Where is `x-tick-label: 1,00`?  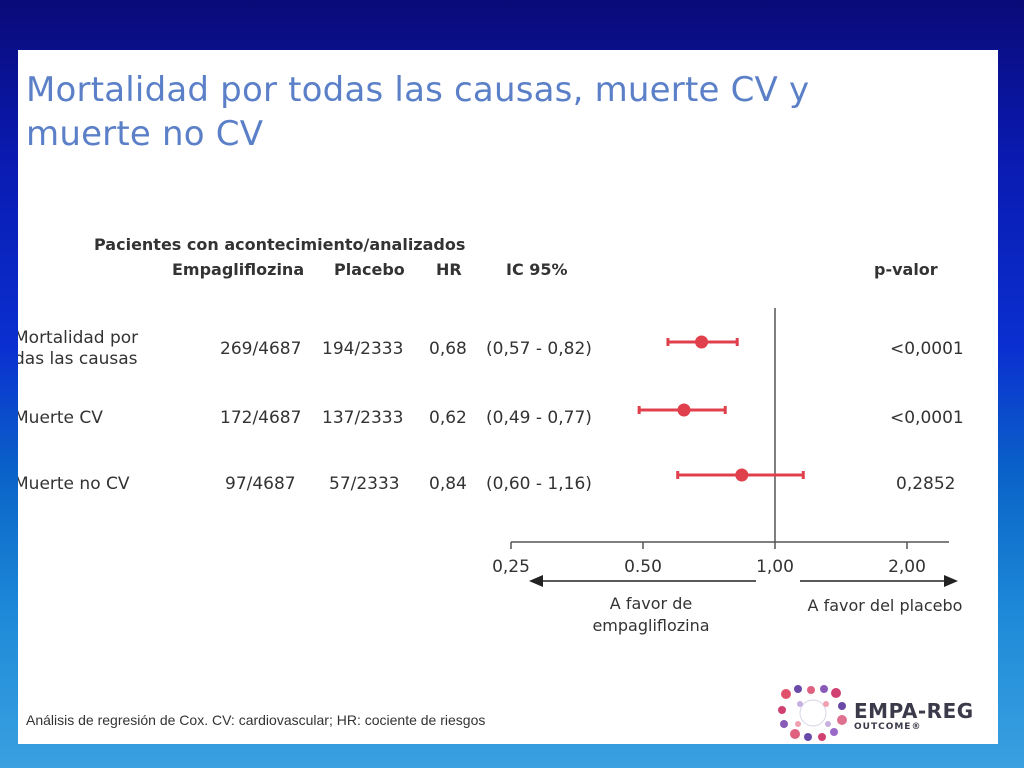 x-tick-label: 1,00 is located at coordinates (775, 567).